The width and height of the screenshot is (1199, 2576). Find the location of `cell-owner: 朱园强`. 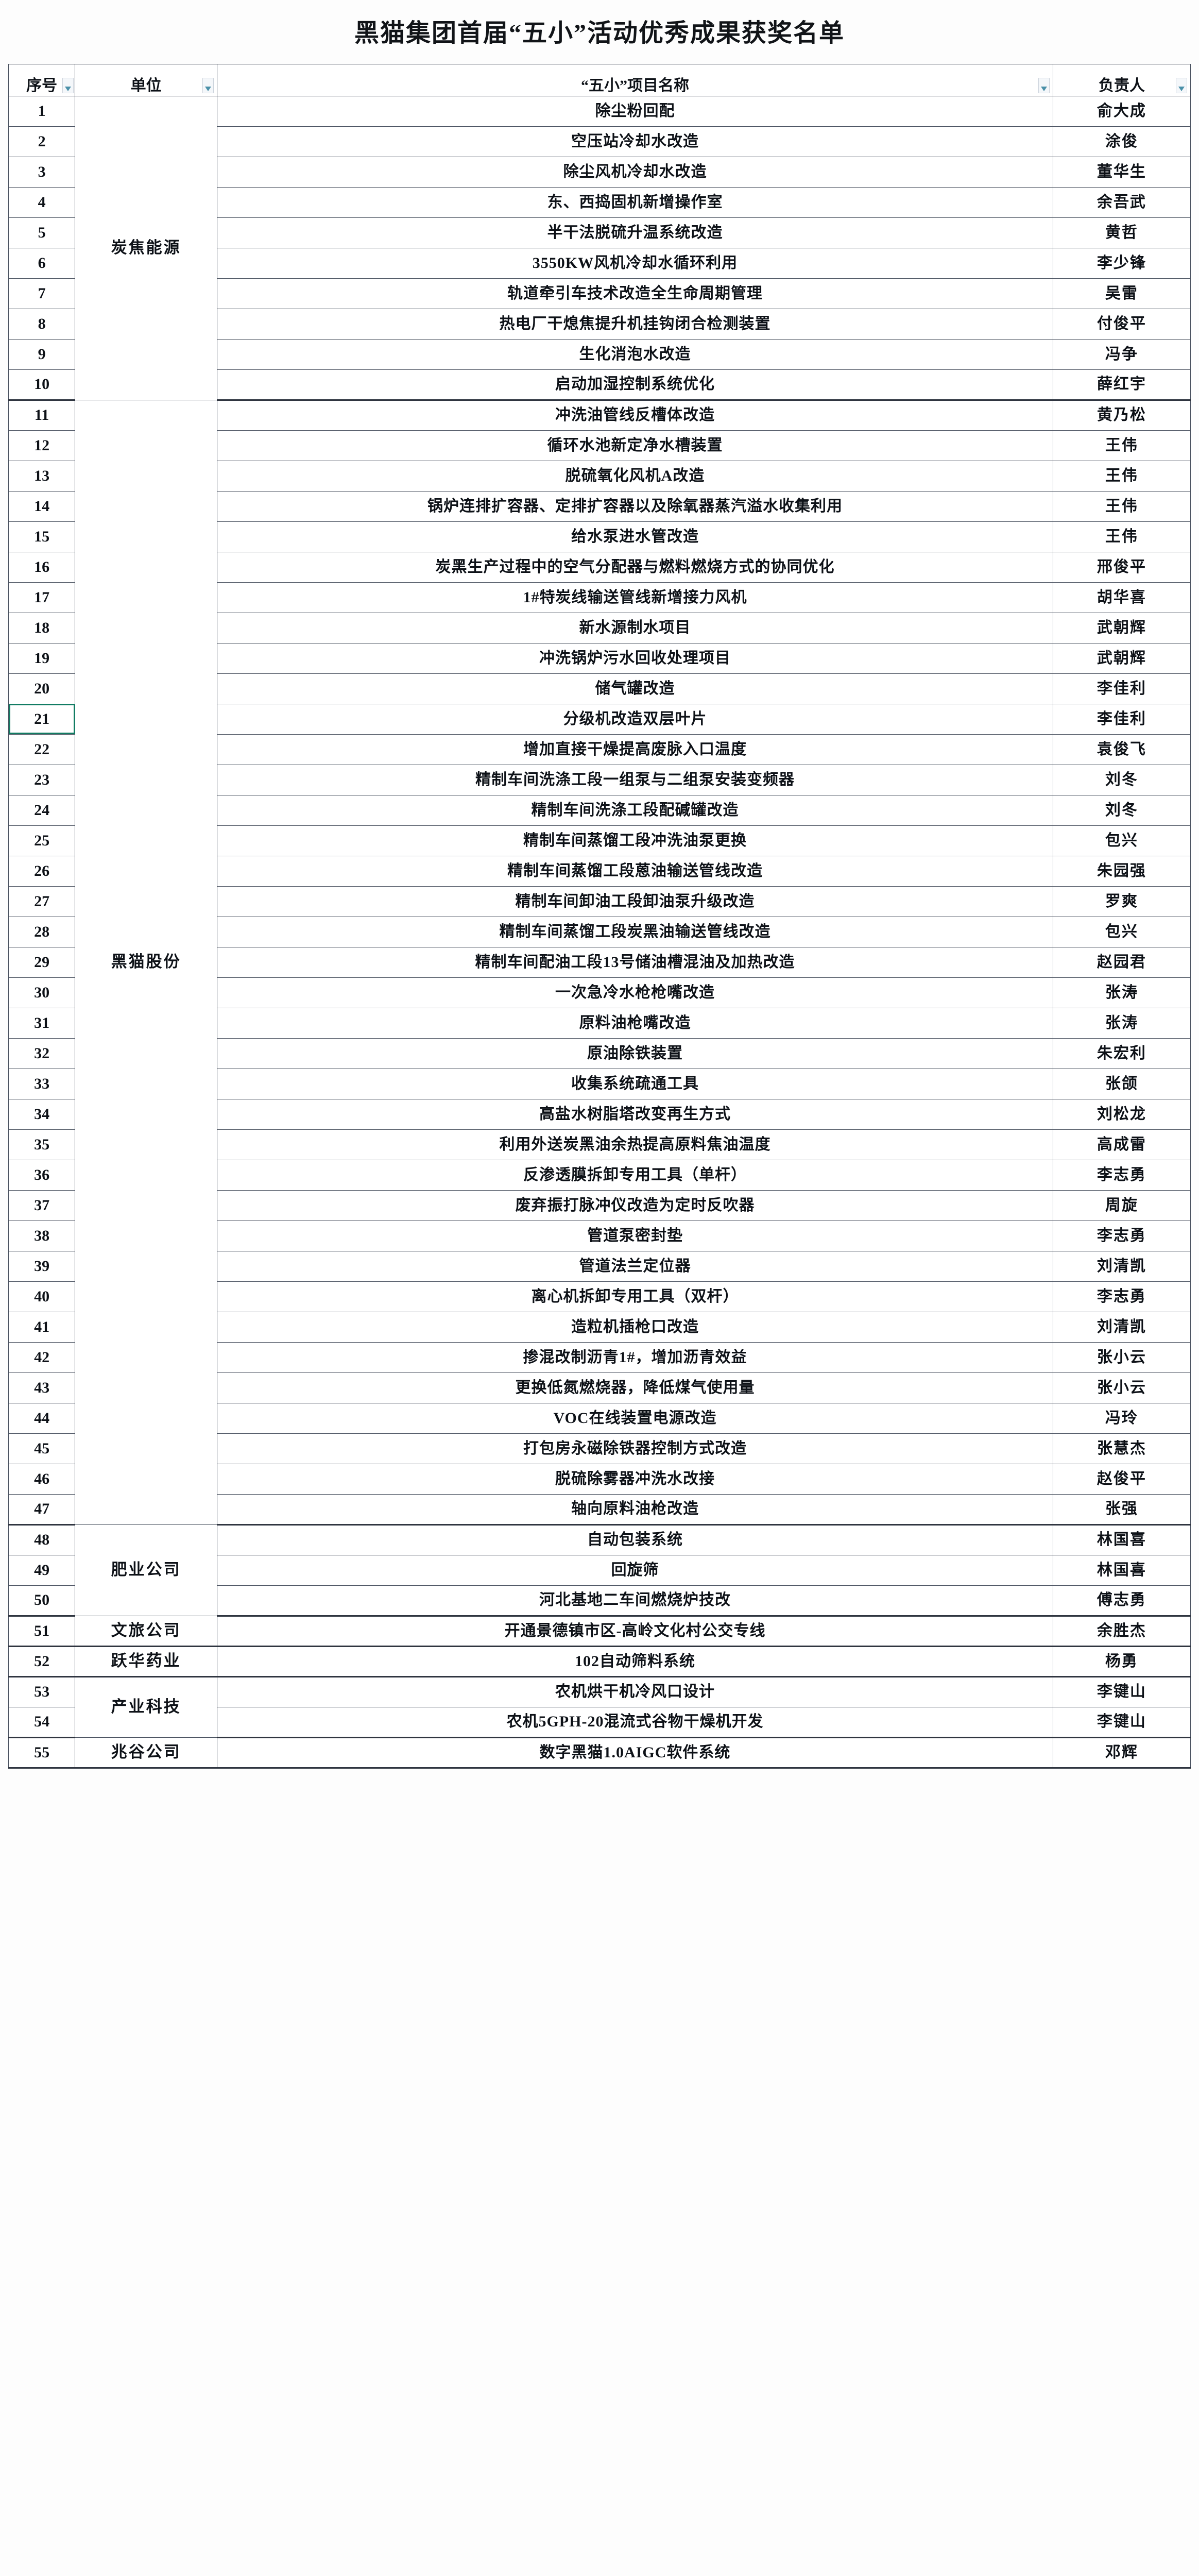

cell-owner: 朱园强 is located at coordinates (1121, 871).